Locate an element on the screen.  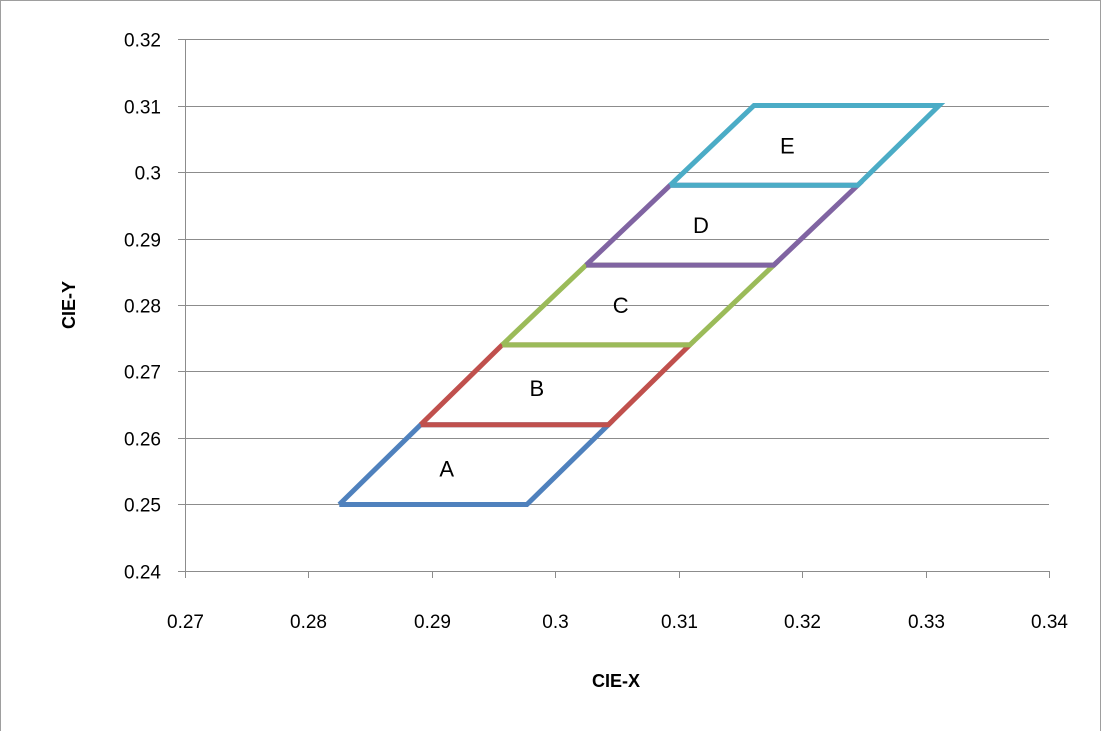
x-tick-label: 0.3 is located at coordinates (555, 622).